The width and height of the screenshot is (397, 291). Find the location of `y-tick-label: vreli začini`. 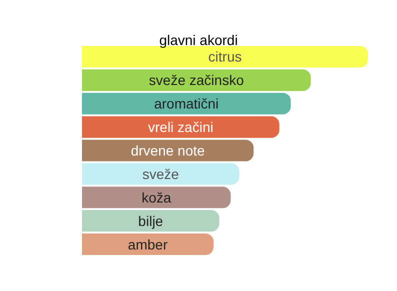

y-tick-label: vreli začini is located at coordinates (181, 127).